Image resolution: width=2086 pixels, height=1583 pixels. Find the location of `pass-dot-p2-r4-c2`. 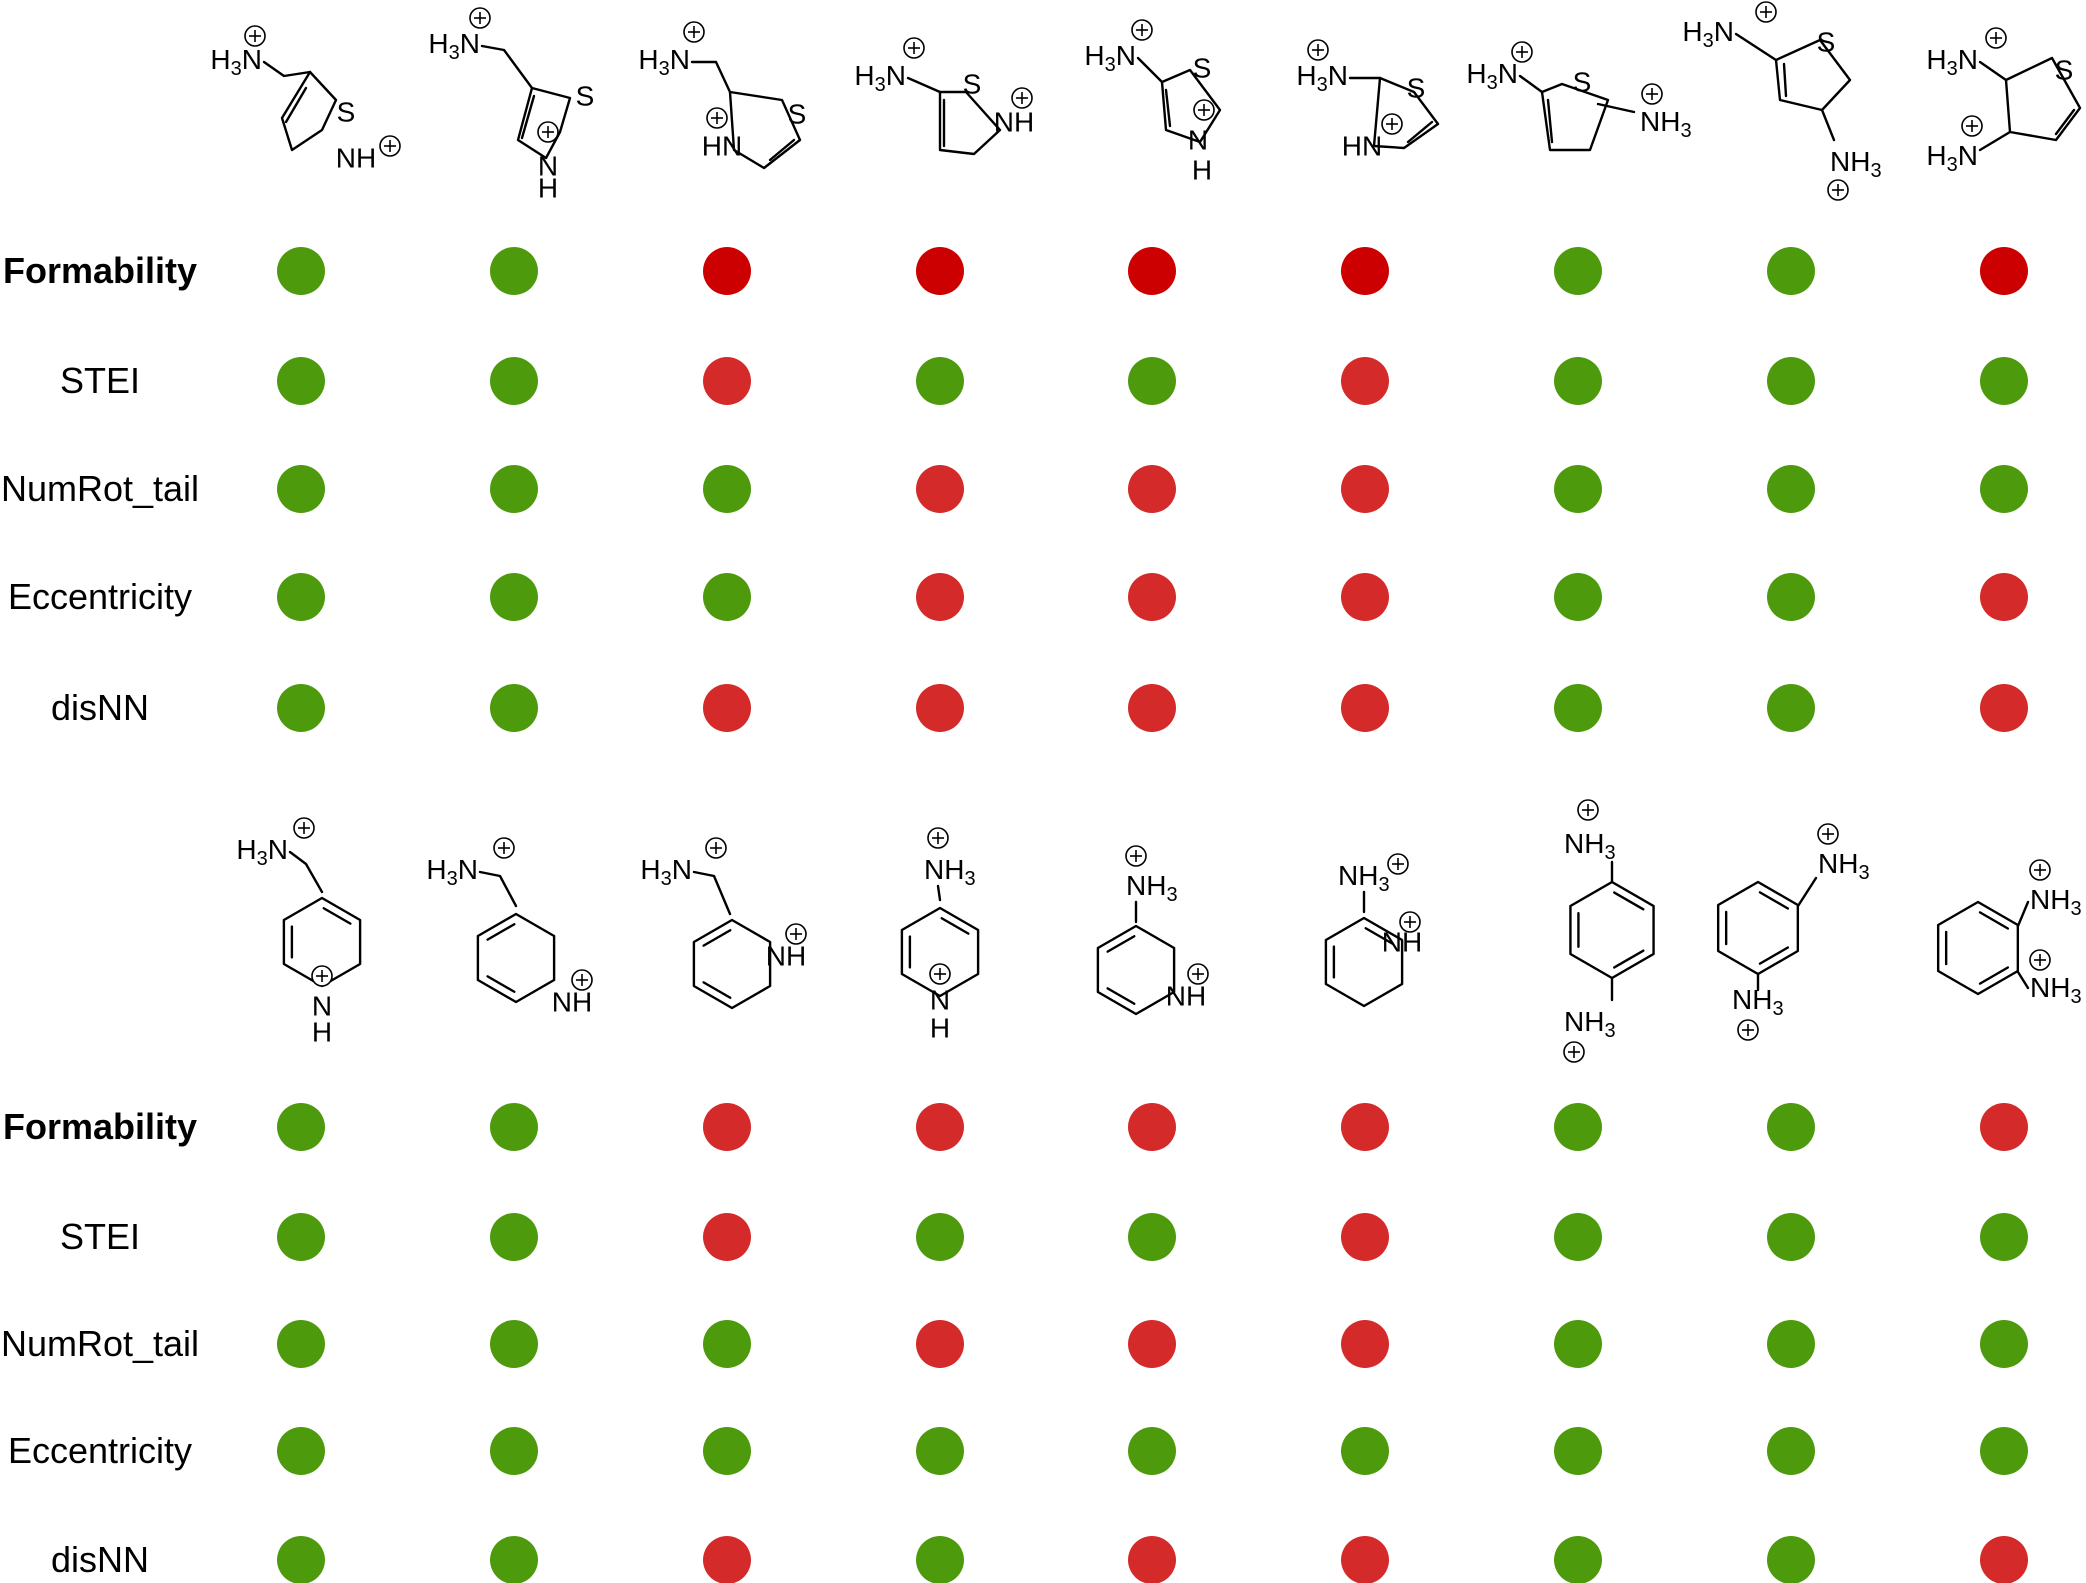

pass-dot-p2-r4-c2 is located at coordinates (514, 1451).